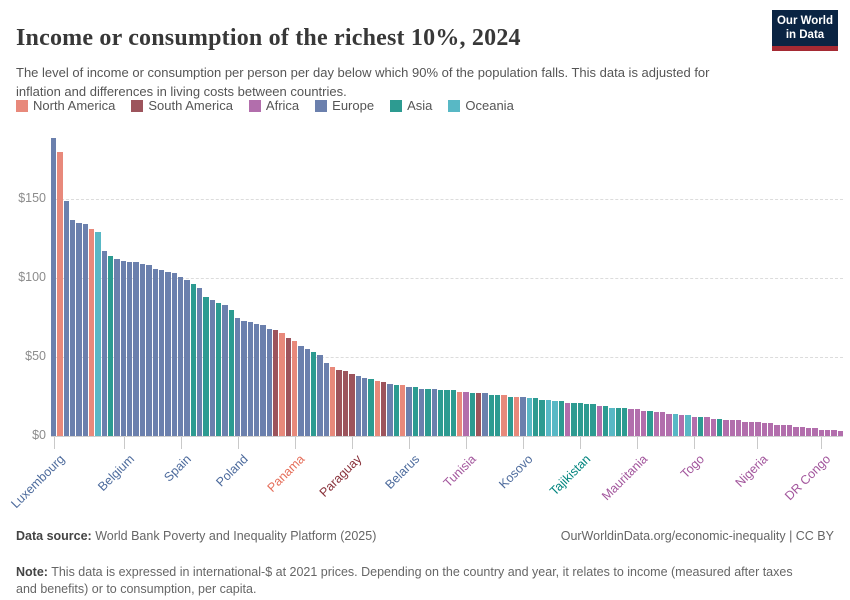  I want to click on legend-item-eu: Europe, so click(344, 105).